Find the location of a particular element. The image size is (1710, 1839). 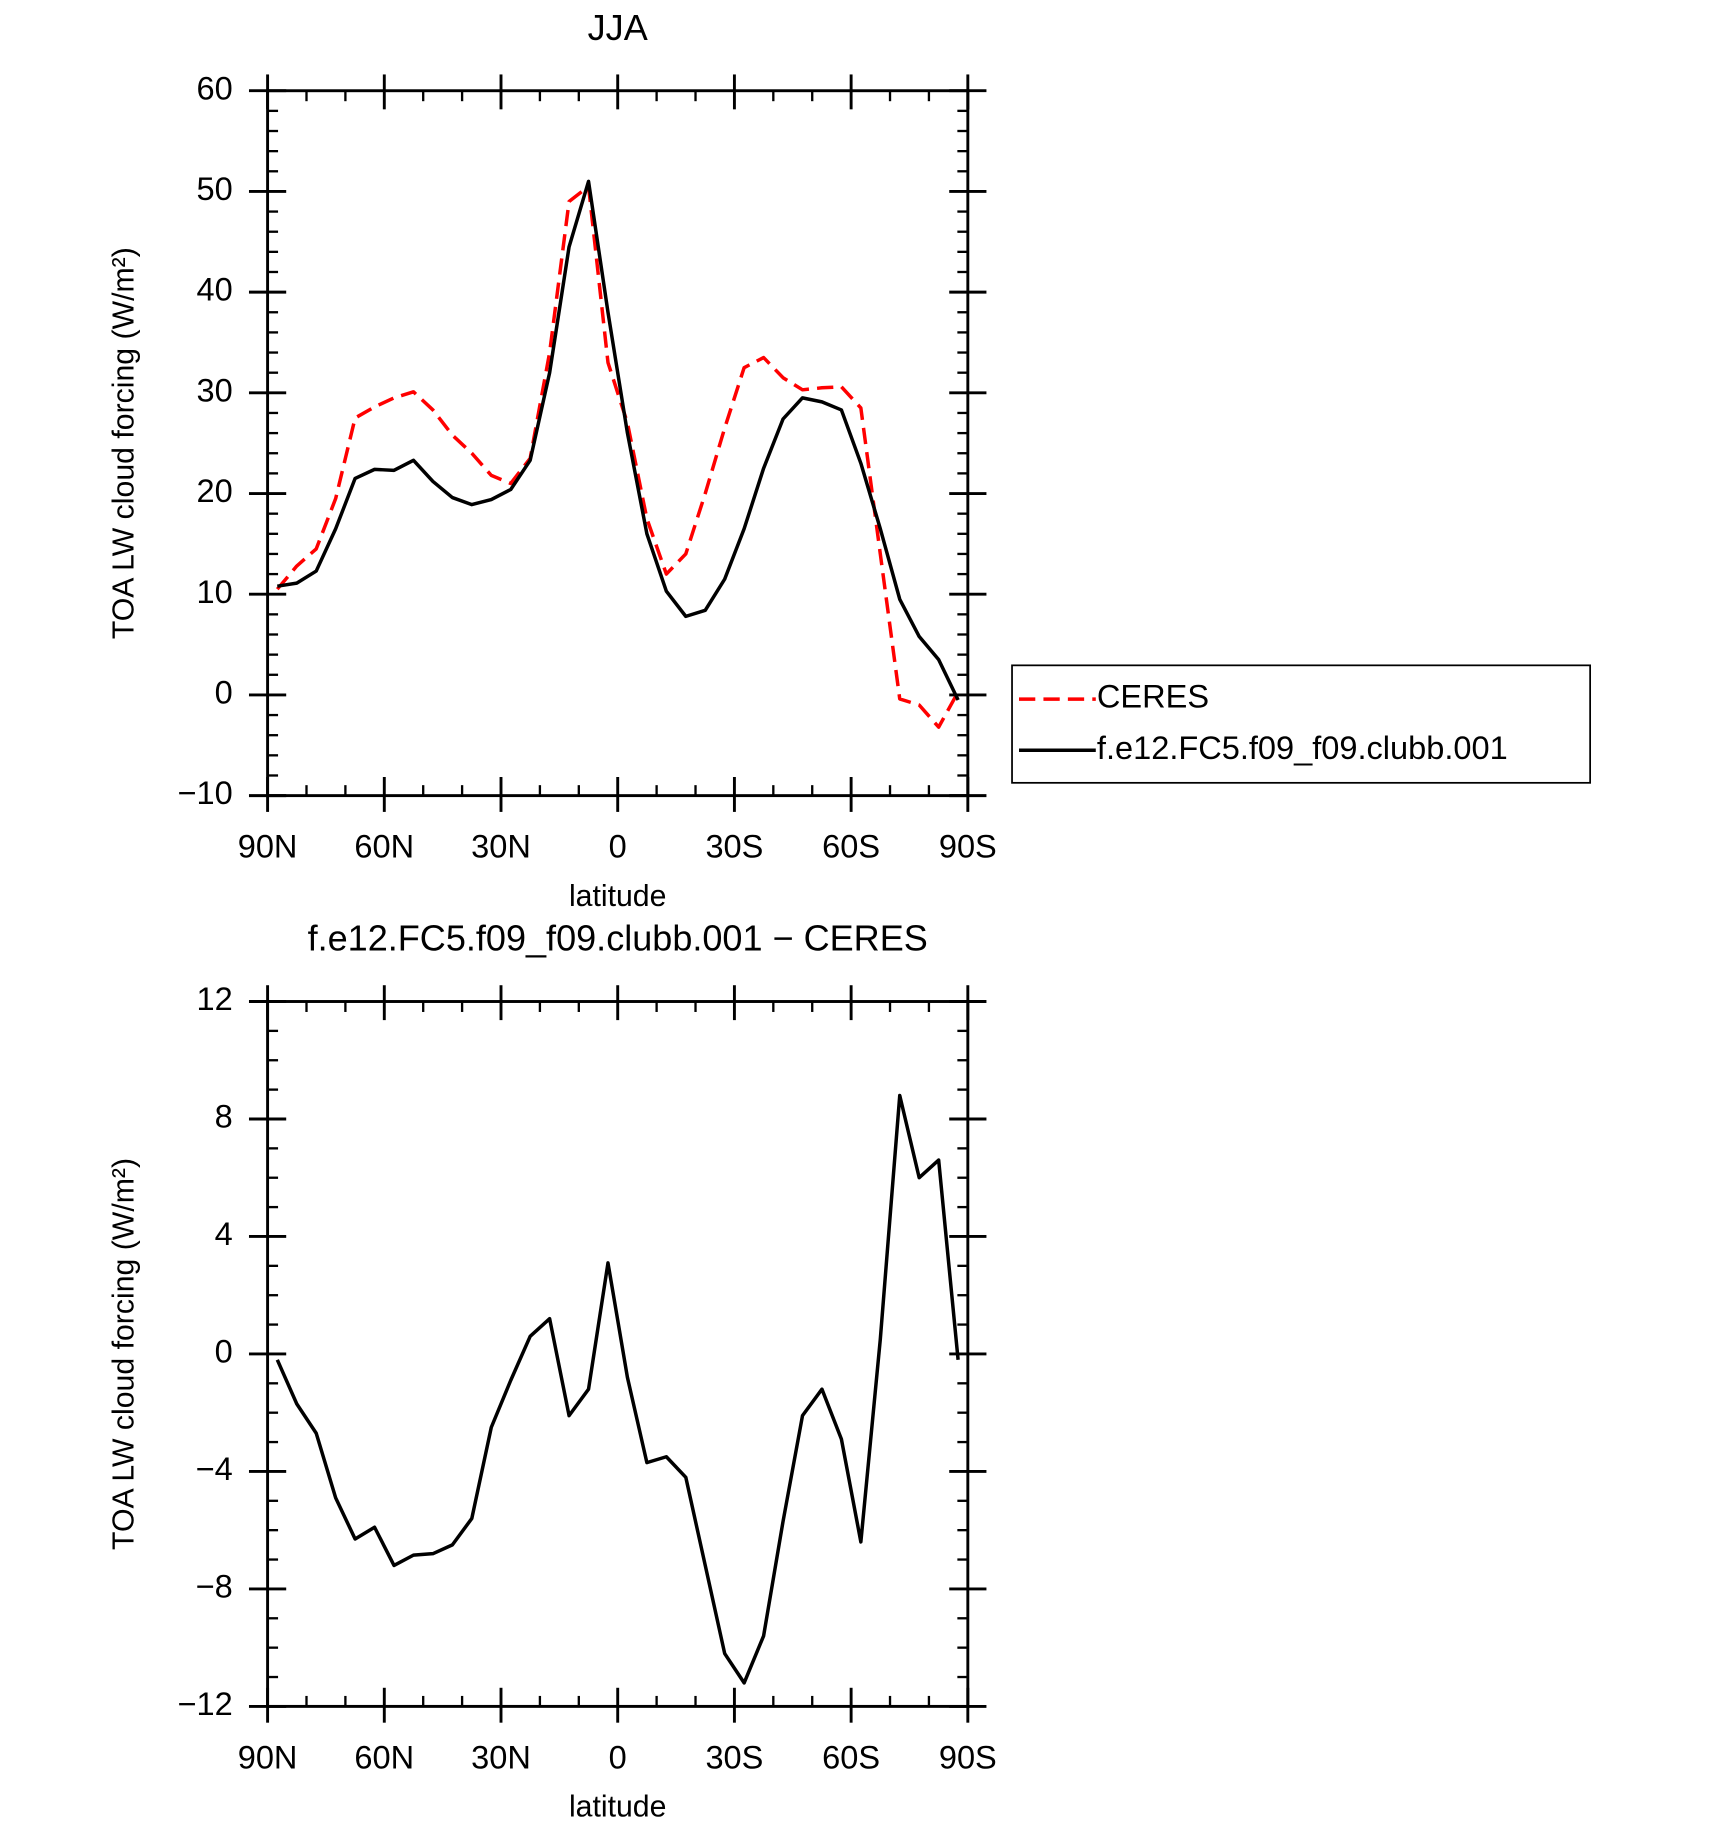

y-tick-label: 10 is located at coordinates (214, 592).